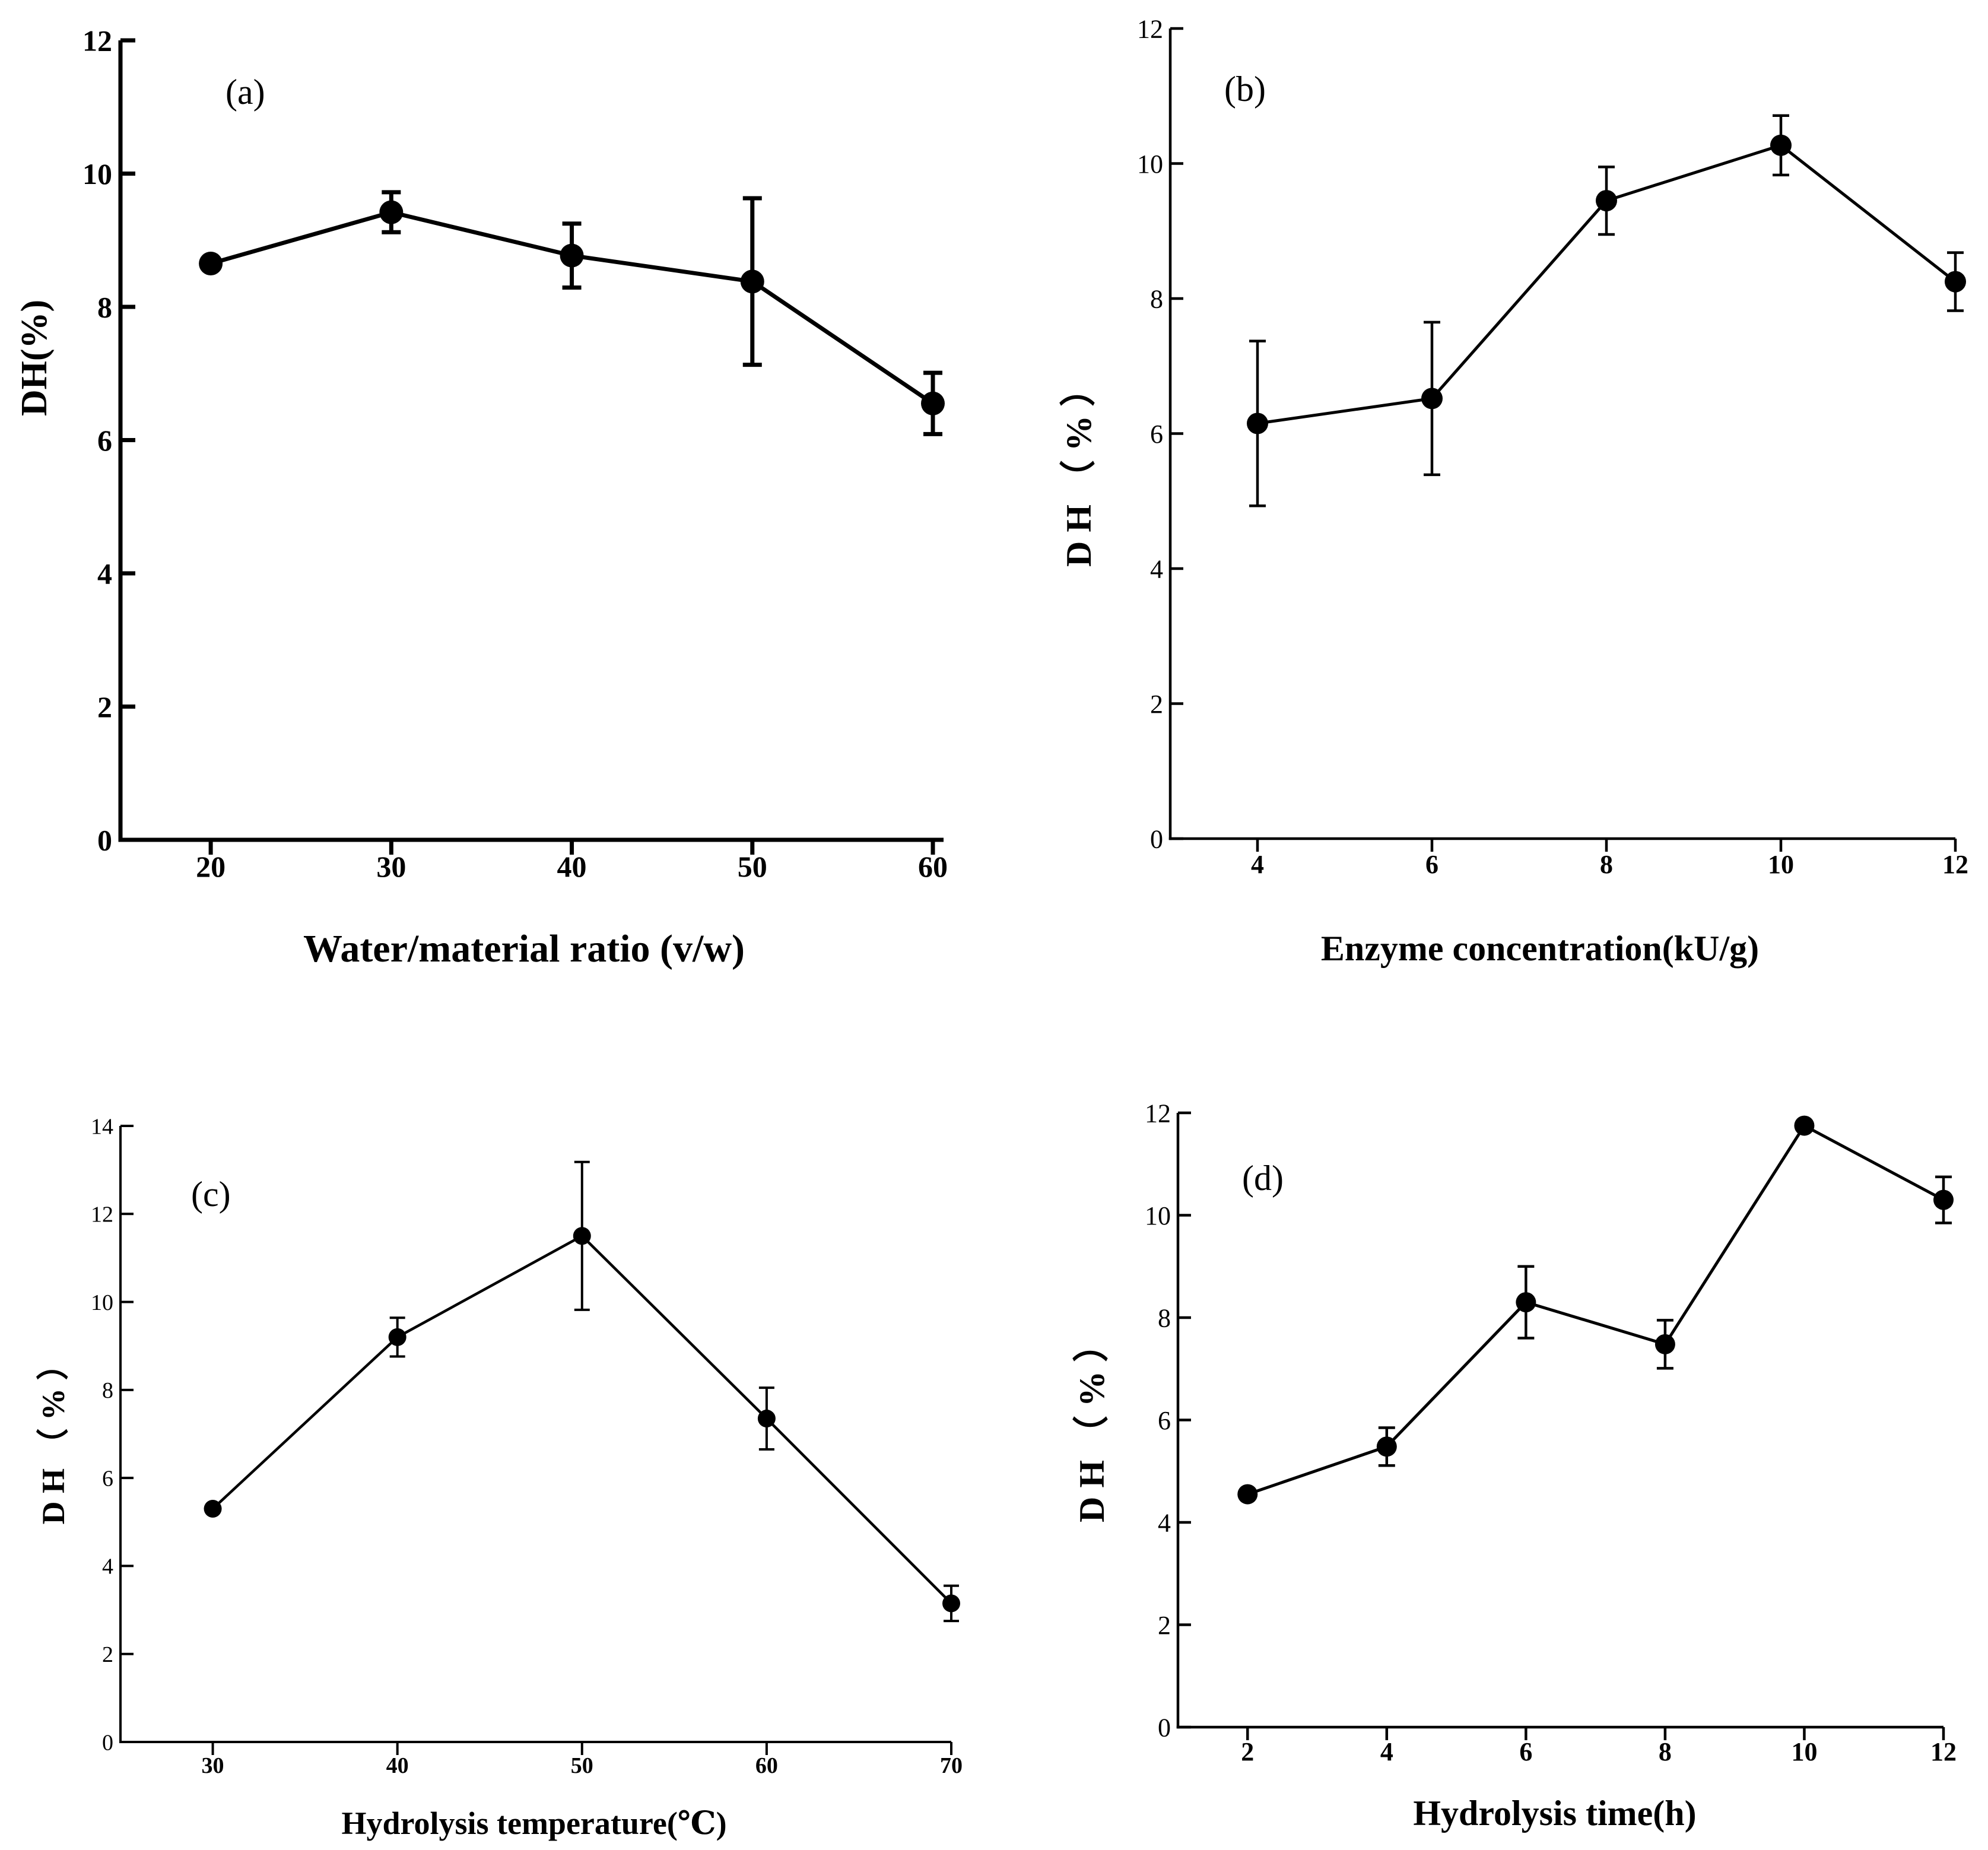  What do you see at coordinates (108, 1390) in the screenshot?
I see `y-tick-label-c-4: 8` at bounding box center [108, 1390].